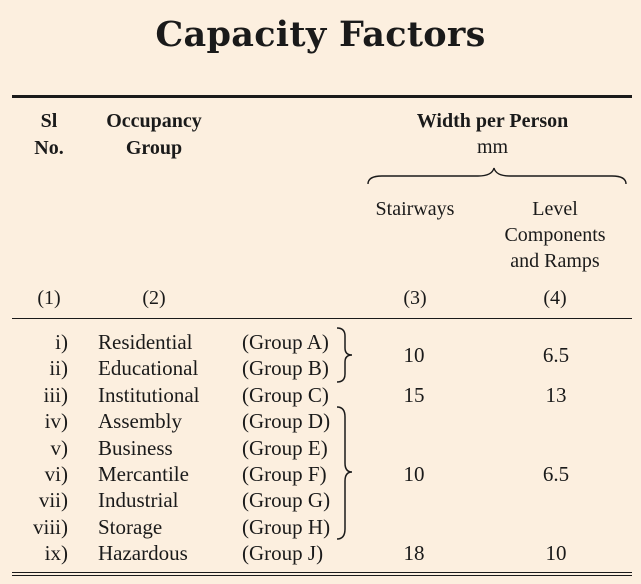 The height and width of the screenshot is (584, 641). I want to click on row-group: (Group F), so click(284, 473).